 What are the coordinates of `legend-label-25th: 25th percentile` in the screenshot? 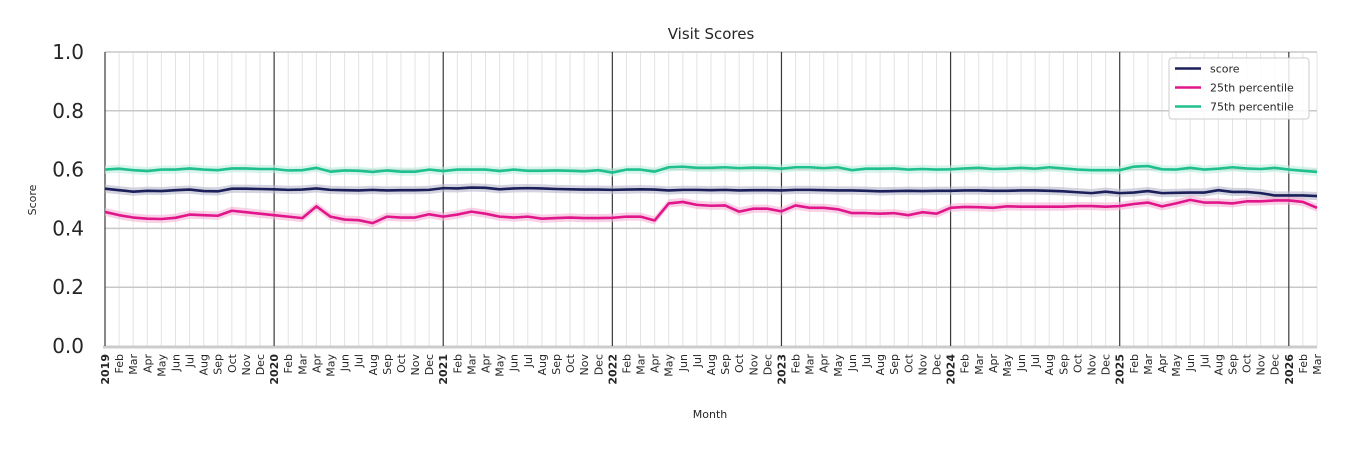 It's located at (1252, 88).